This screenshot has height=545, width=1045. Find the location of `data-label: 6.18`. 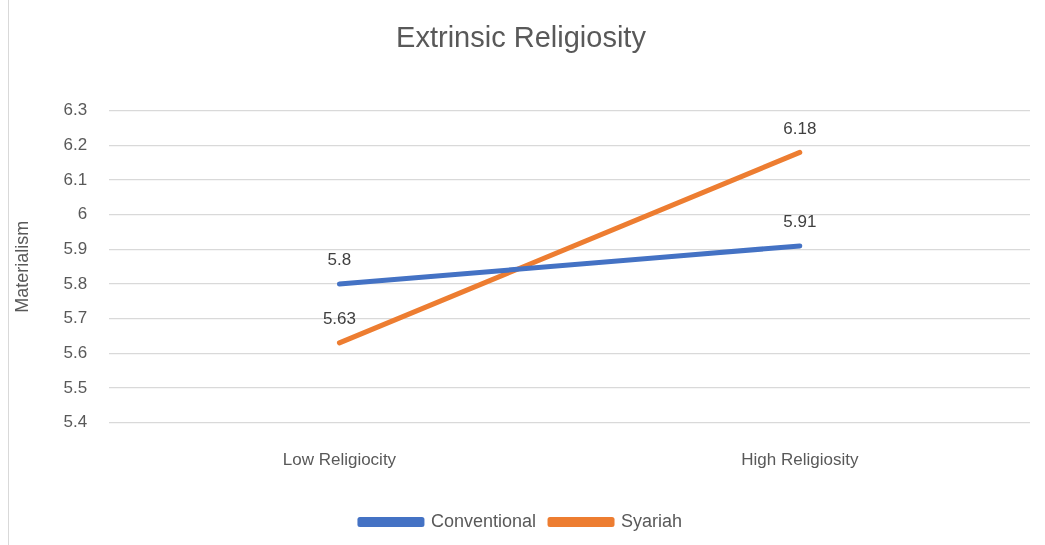

data-label: 6.18 is located at coordinates (800, 128).